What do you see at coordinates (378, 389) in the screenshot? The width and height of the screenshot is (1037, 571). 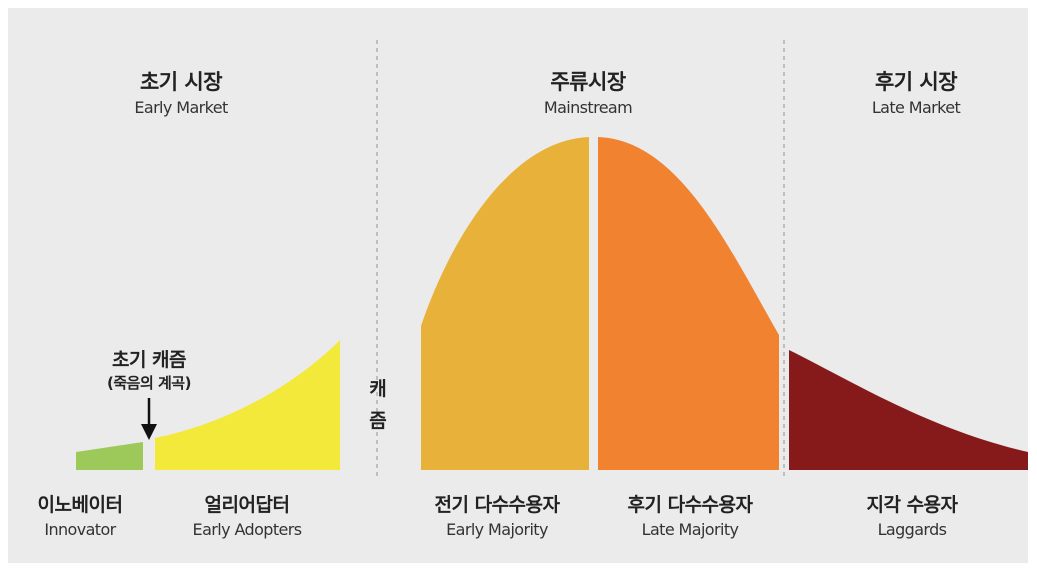 I see `chasm-main-char-1: 캐` at bounding box center [378, 389].